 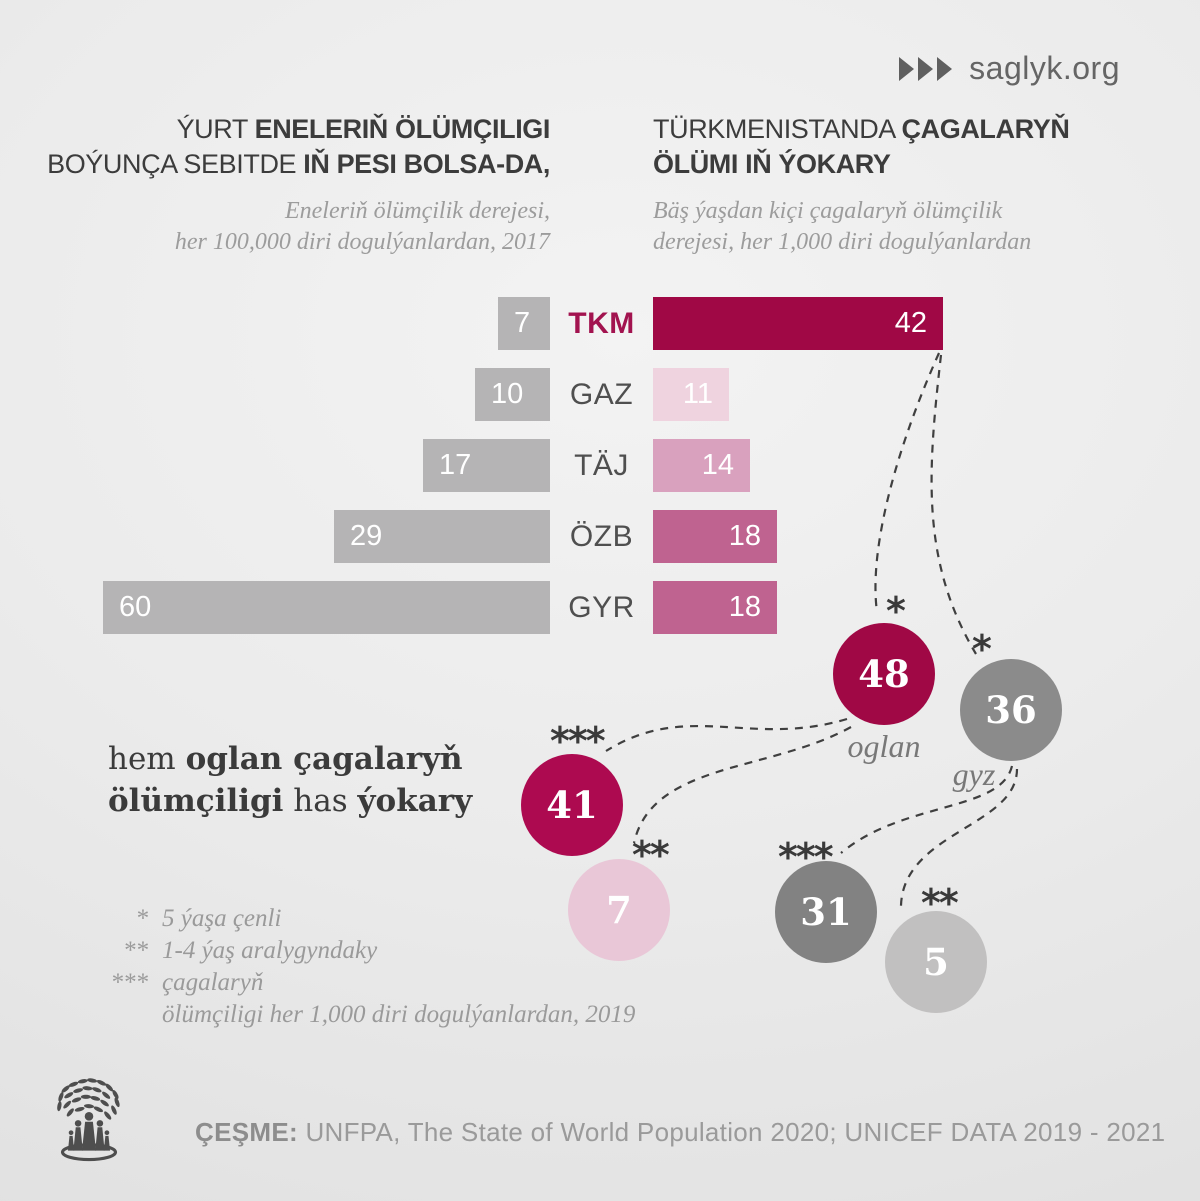 I want to click on left-bar: 7, so click(x=524, y=323).